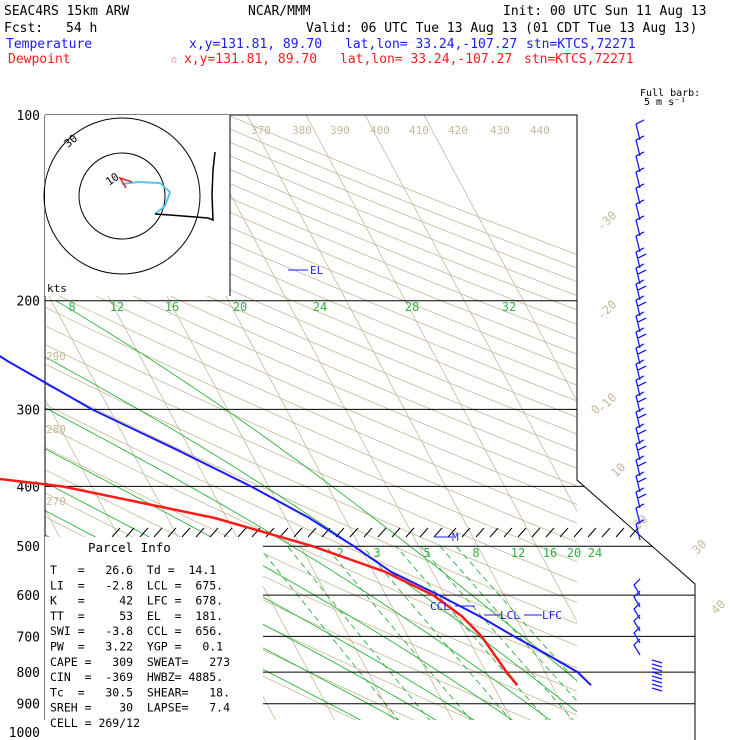  Describe the element at coordinates (340, 130) in the screenshot. I see `theta-label: 390` at that location.